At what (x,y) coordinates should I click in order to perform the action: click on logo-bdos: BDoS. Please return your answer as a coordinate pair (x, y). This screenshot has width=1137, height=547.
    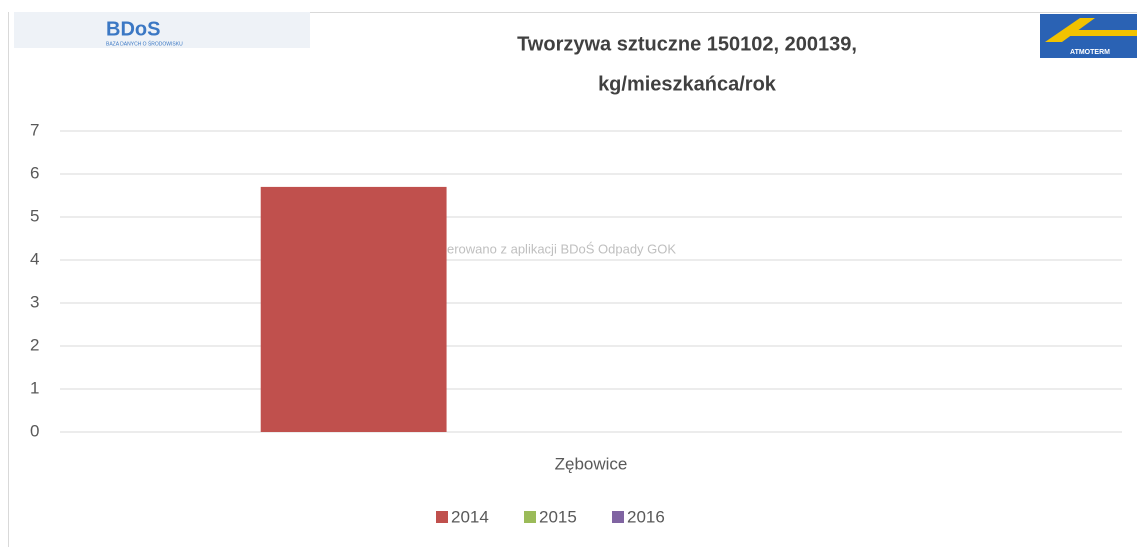
    Looking at the image, I should click on (133, 29).